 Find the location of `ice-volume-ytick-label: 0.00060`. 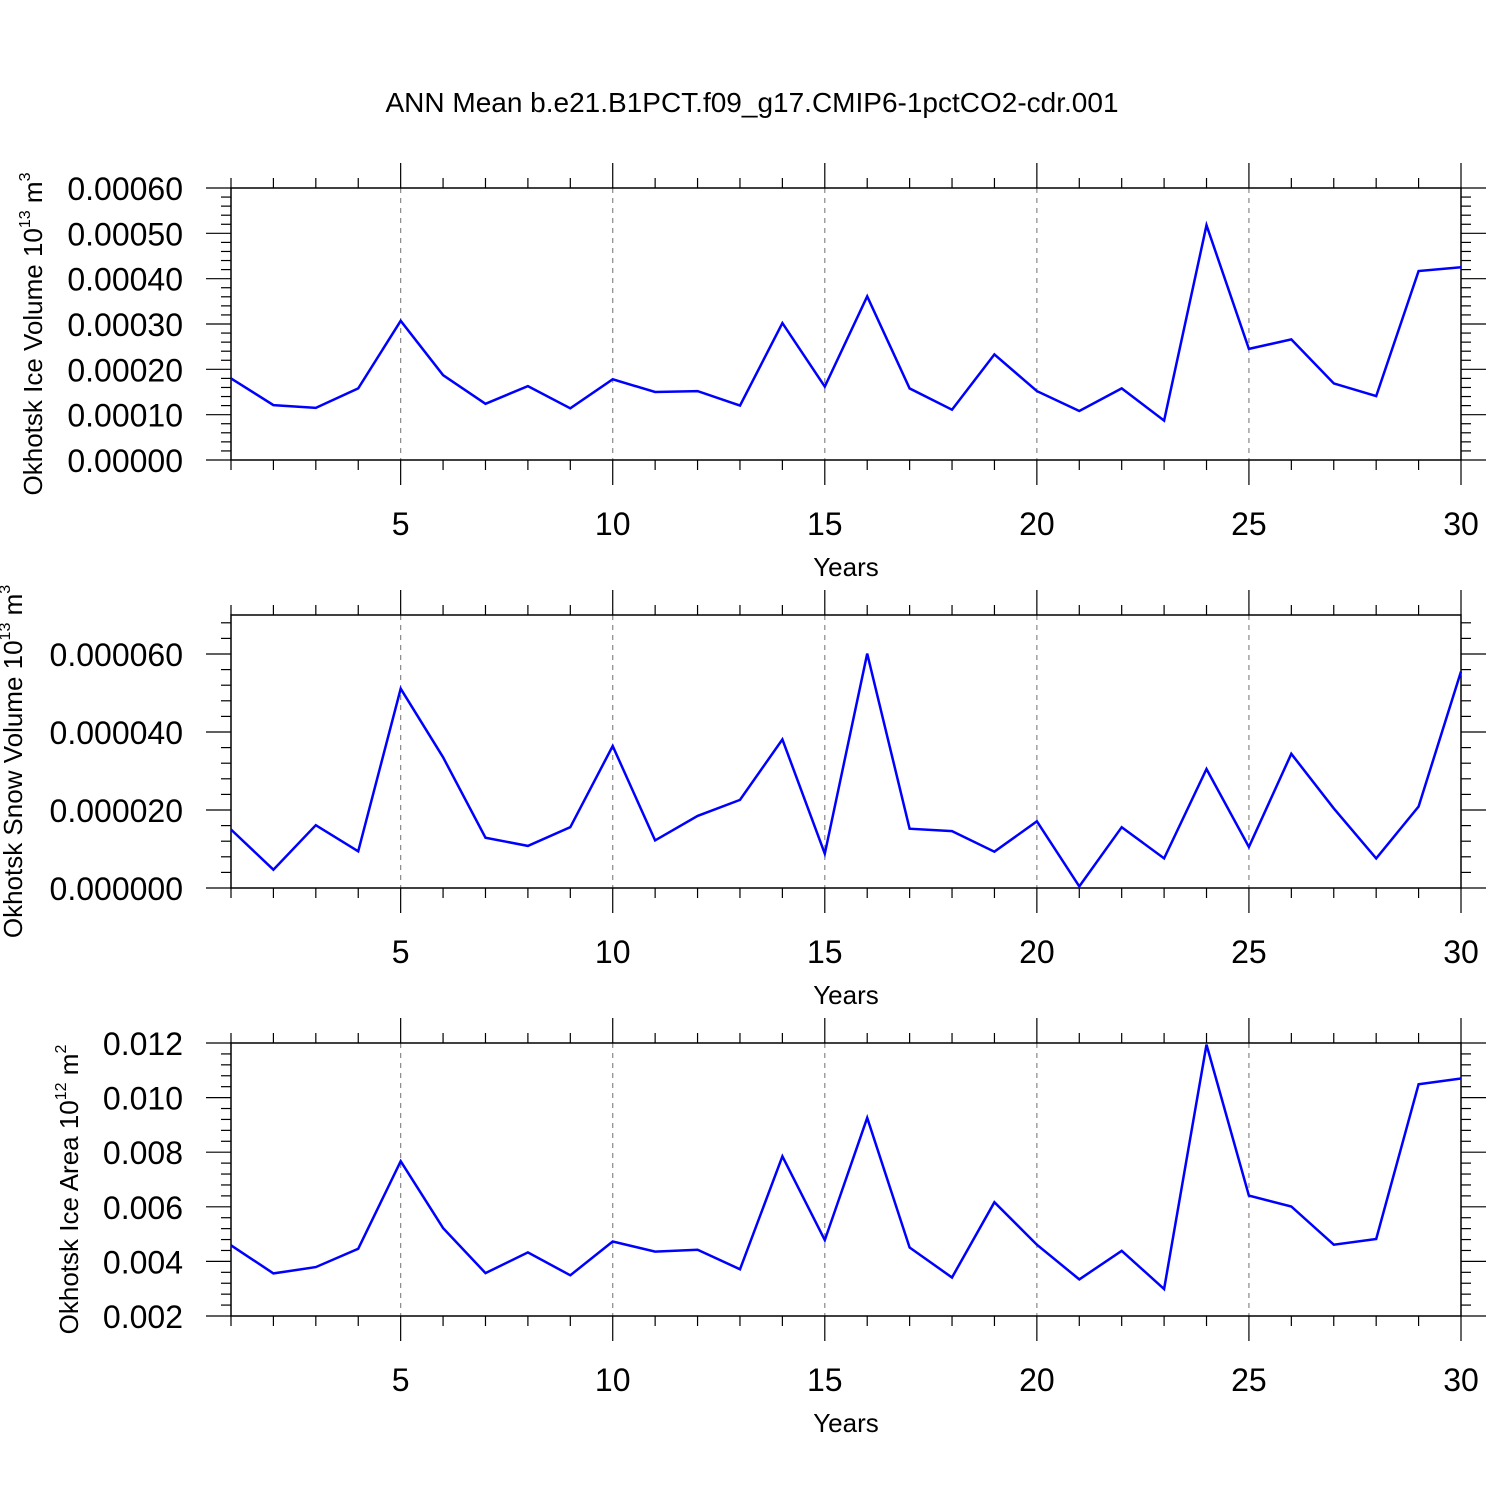

ice-volume-ytick-label: 0.00060 is located at coordinates (125, 189).